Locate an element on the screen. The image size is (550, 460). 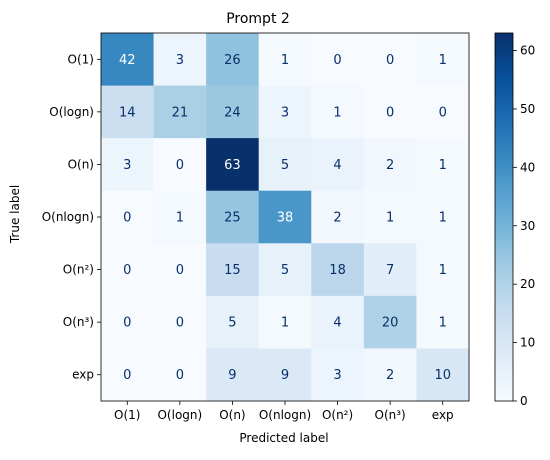
cell-value-label: 42 is located at coordinates (127, 60).